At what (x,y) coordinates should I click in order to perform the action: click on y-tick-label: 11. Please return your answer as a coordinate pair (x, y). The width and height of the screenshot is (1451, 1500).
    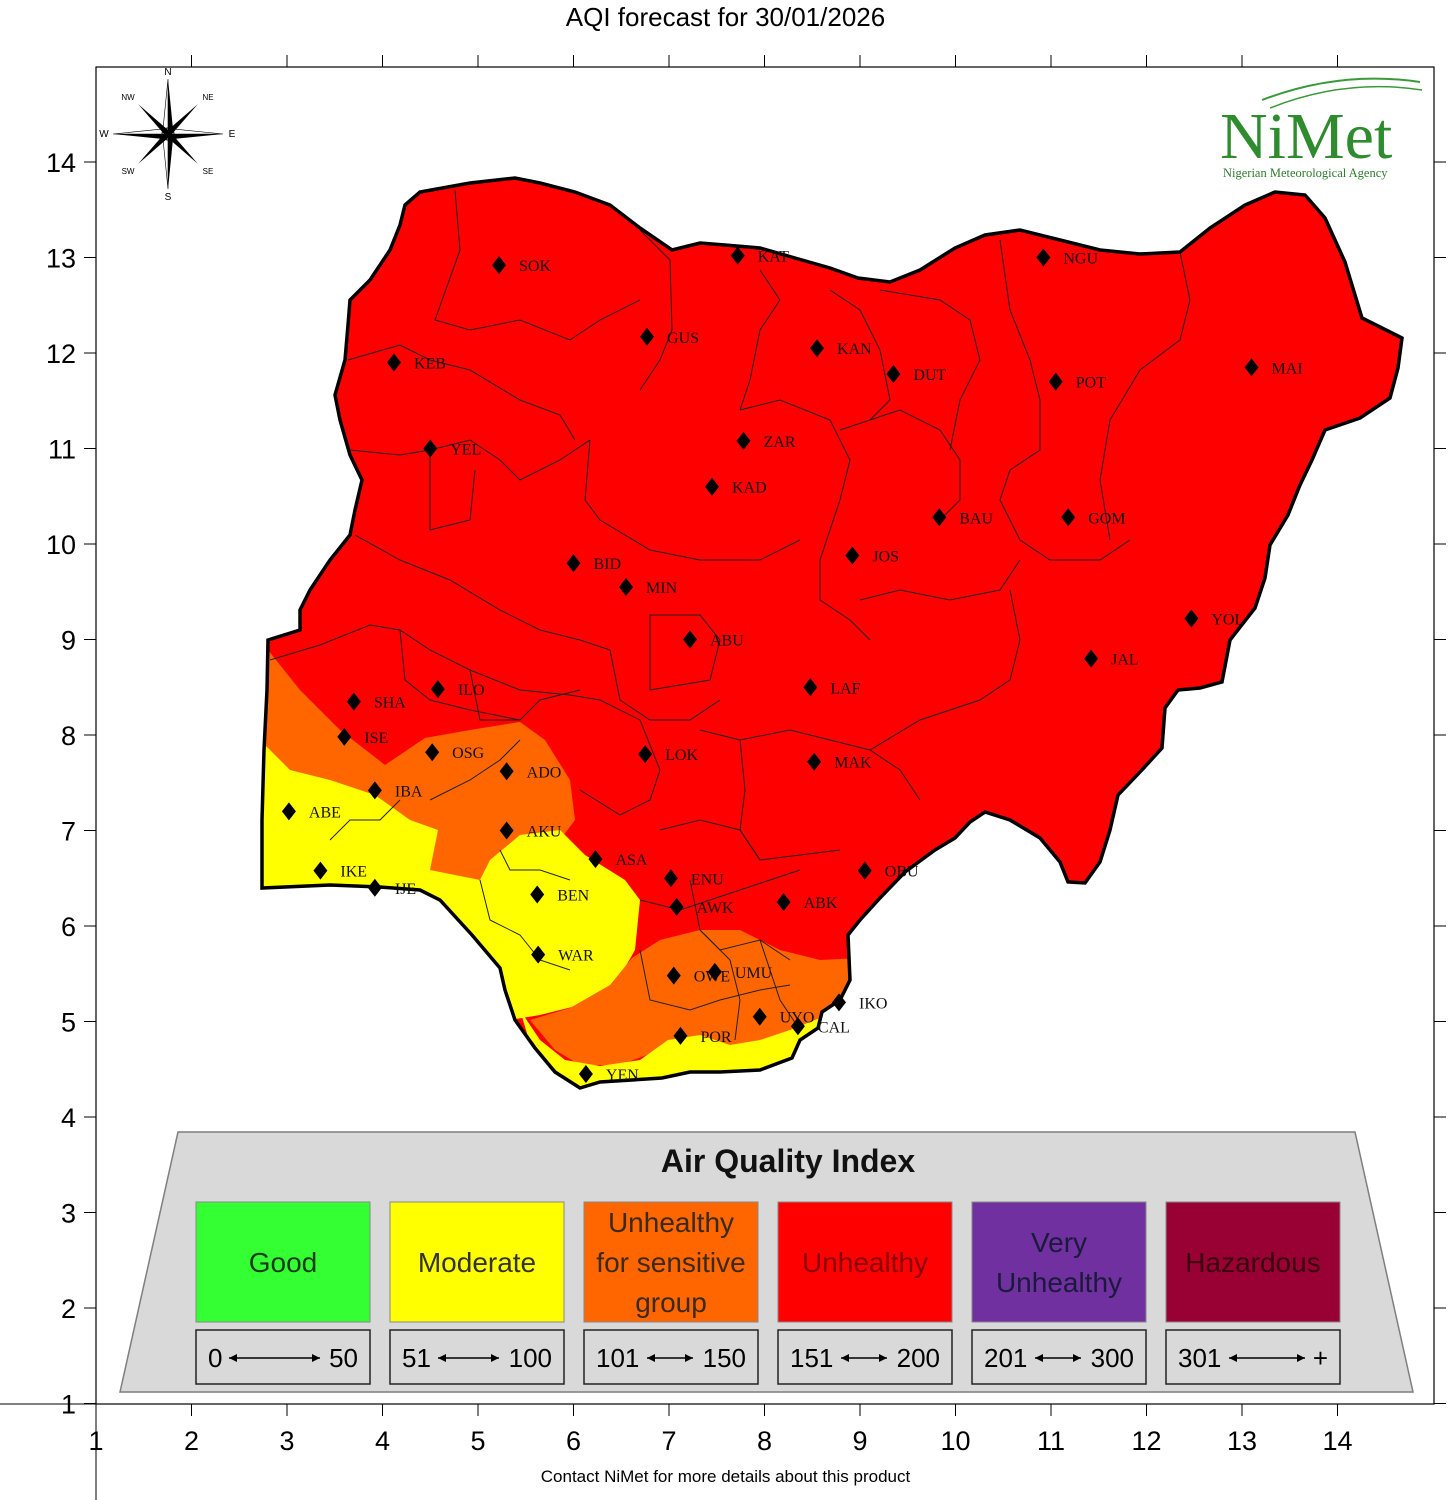
    Looking at the image, I should click on (62, 450).